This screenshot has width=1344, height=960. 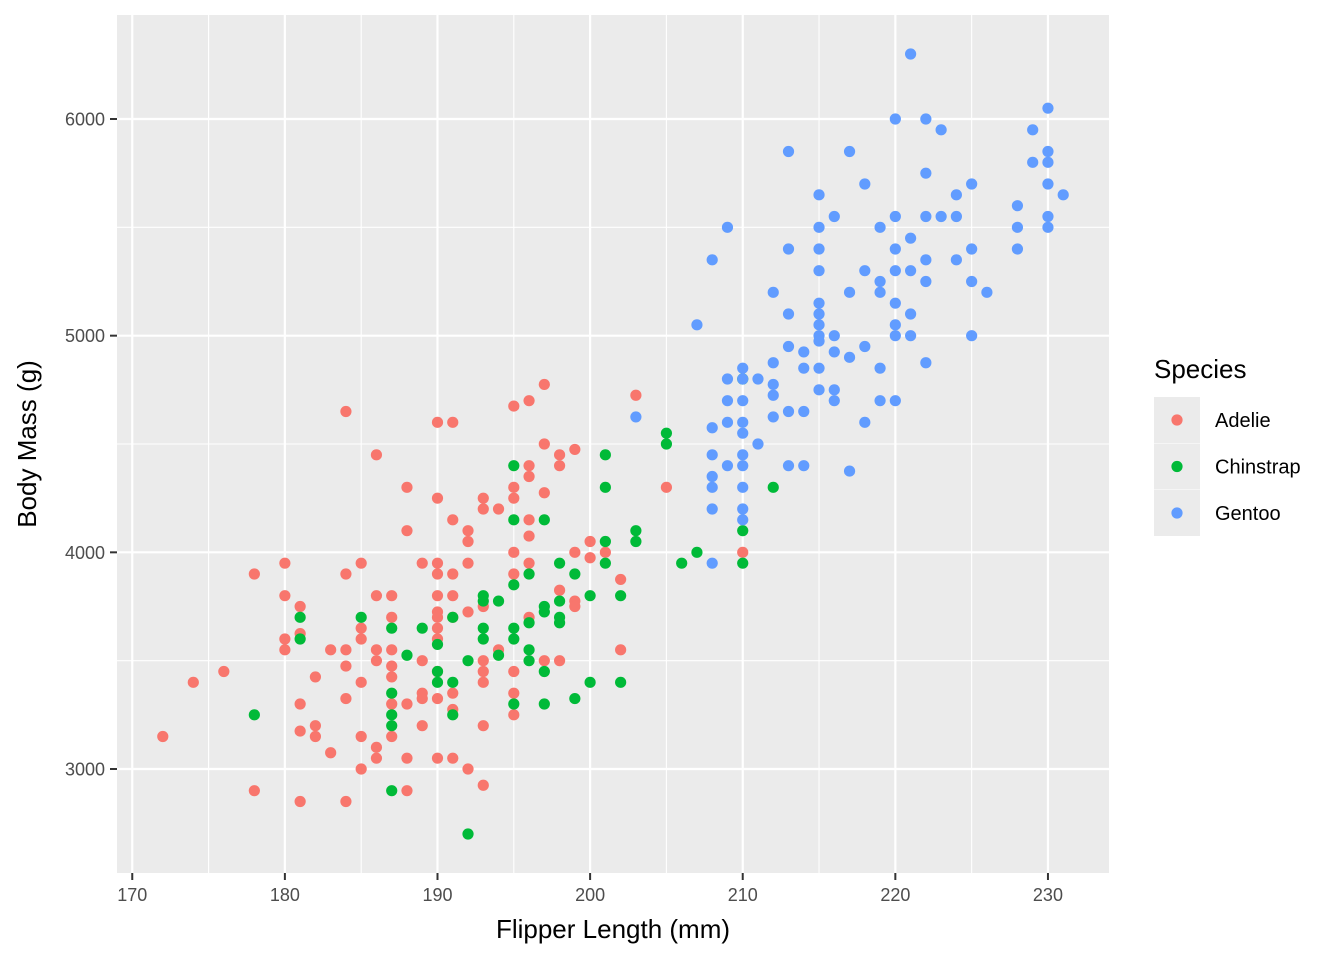 I want to click on y-tick-label: 5000, so click(x=85, y=336).